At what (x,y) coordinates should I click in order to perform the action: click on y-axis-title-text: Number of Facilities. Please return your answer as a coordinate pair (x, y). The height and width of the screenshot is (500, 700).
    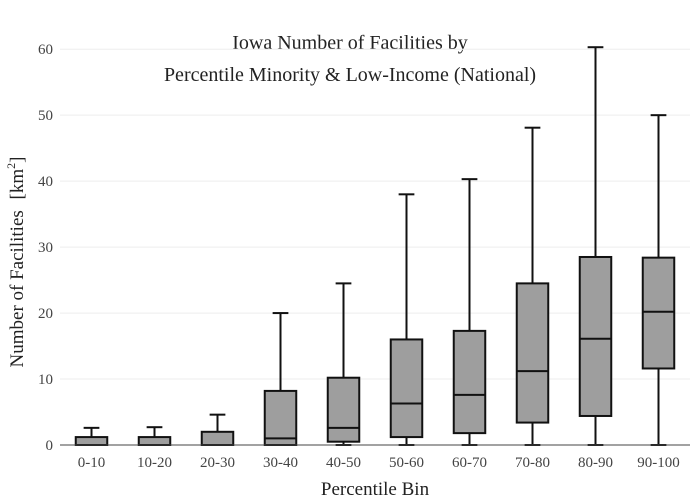
    Looking at the image, I should click on (17, 288).